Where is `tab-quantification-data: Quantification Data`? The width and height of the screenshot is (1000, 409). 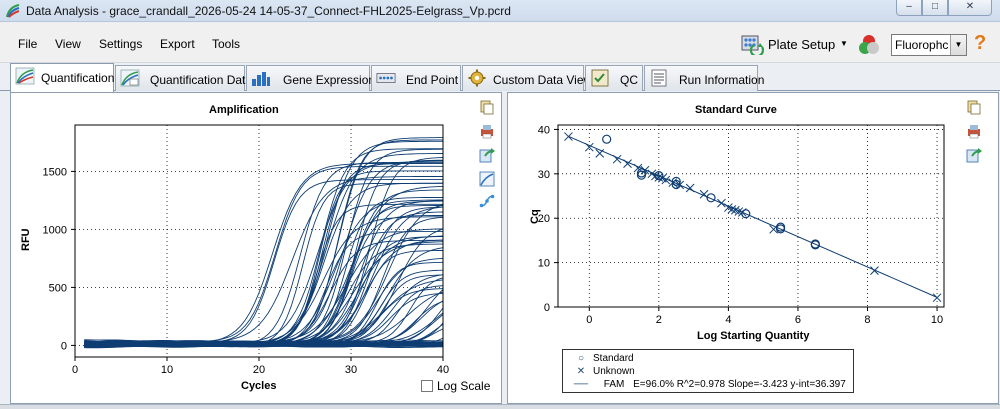
tab-quantification-data: Quantification Data is located at coordinates (183, 78).